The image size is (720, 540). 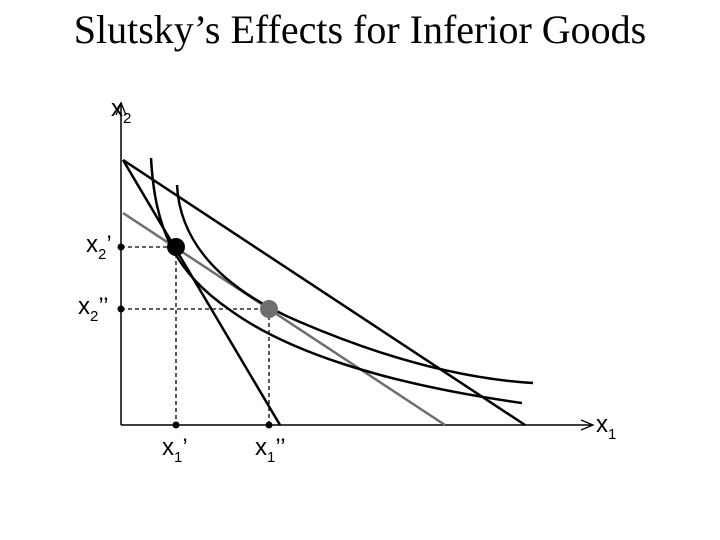 I want to click on y-axis-label: x2, so click(x=121, y=111).